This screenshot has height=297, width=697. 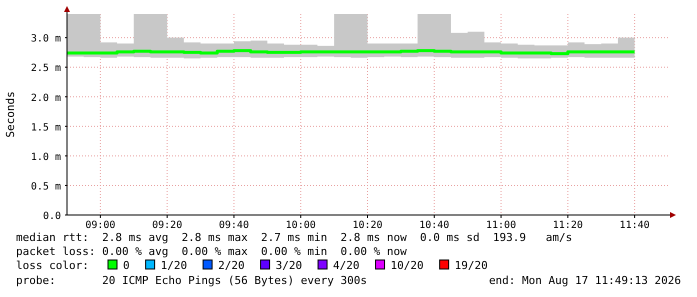 I want to click on legend-title: loss color:, so click(x=52, y=265).